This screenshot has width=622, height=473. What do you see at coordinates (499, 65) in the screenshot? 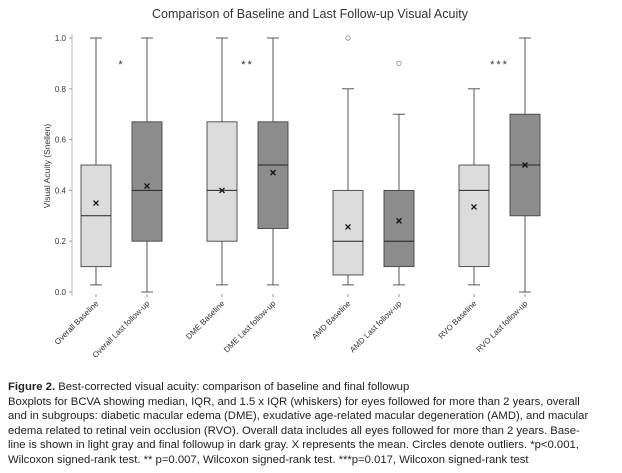
I see `significance-label: ***` at bounding box center [499, 65].